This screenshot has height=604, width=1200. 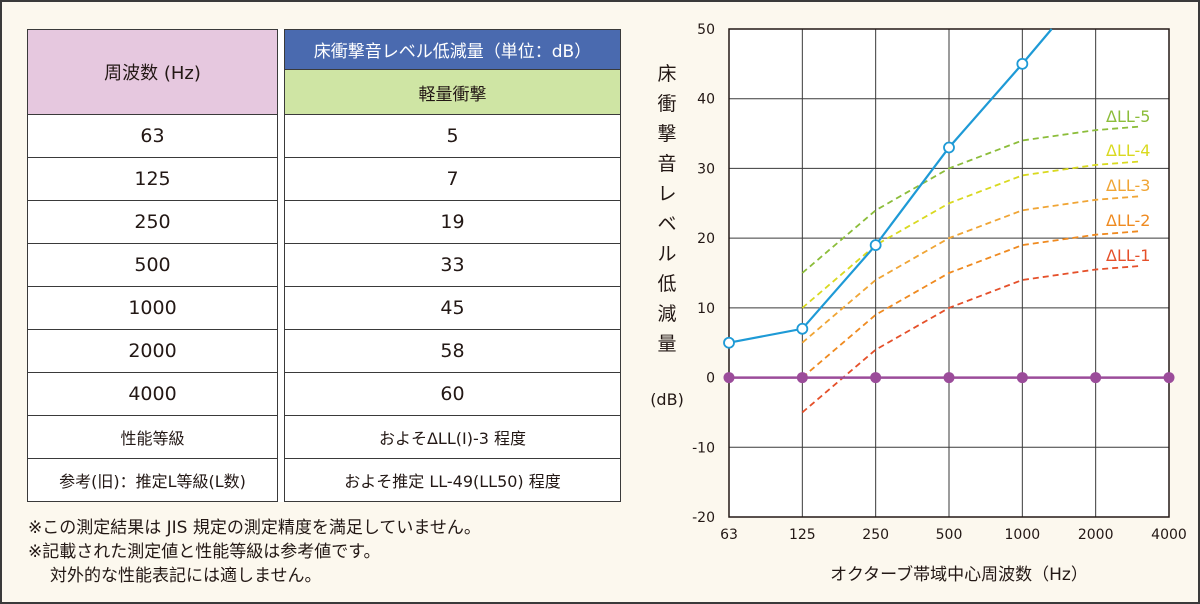 I want to click on table-row: 2000 58, so click(x=324, y=351).